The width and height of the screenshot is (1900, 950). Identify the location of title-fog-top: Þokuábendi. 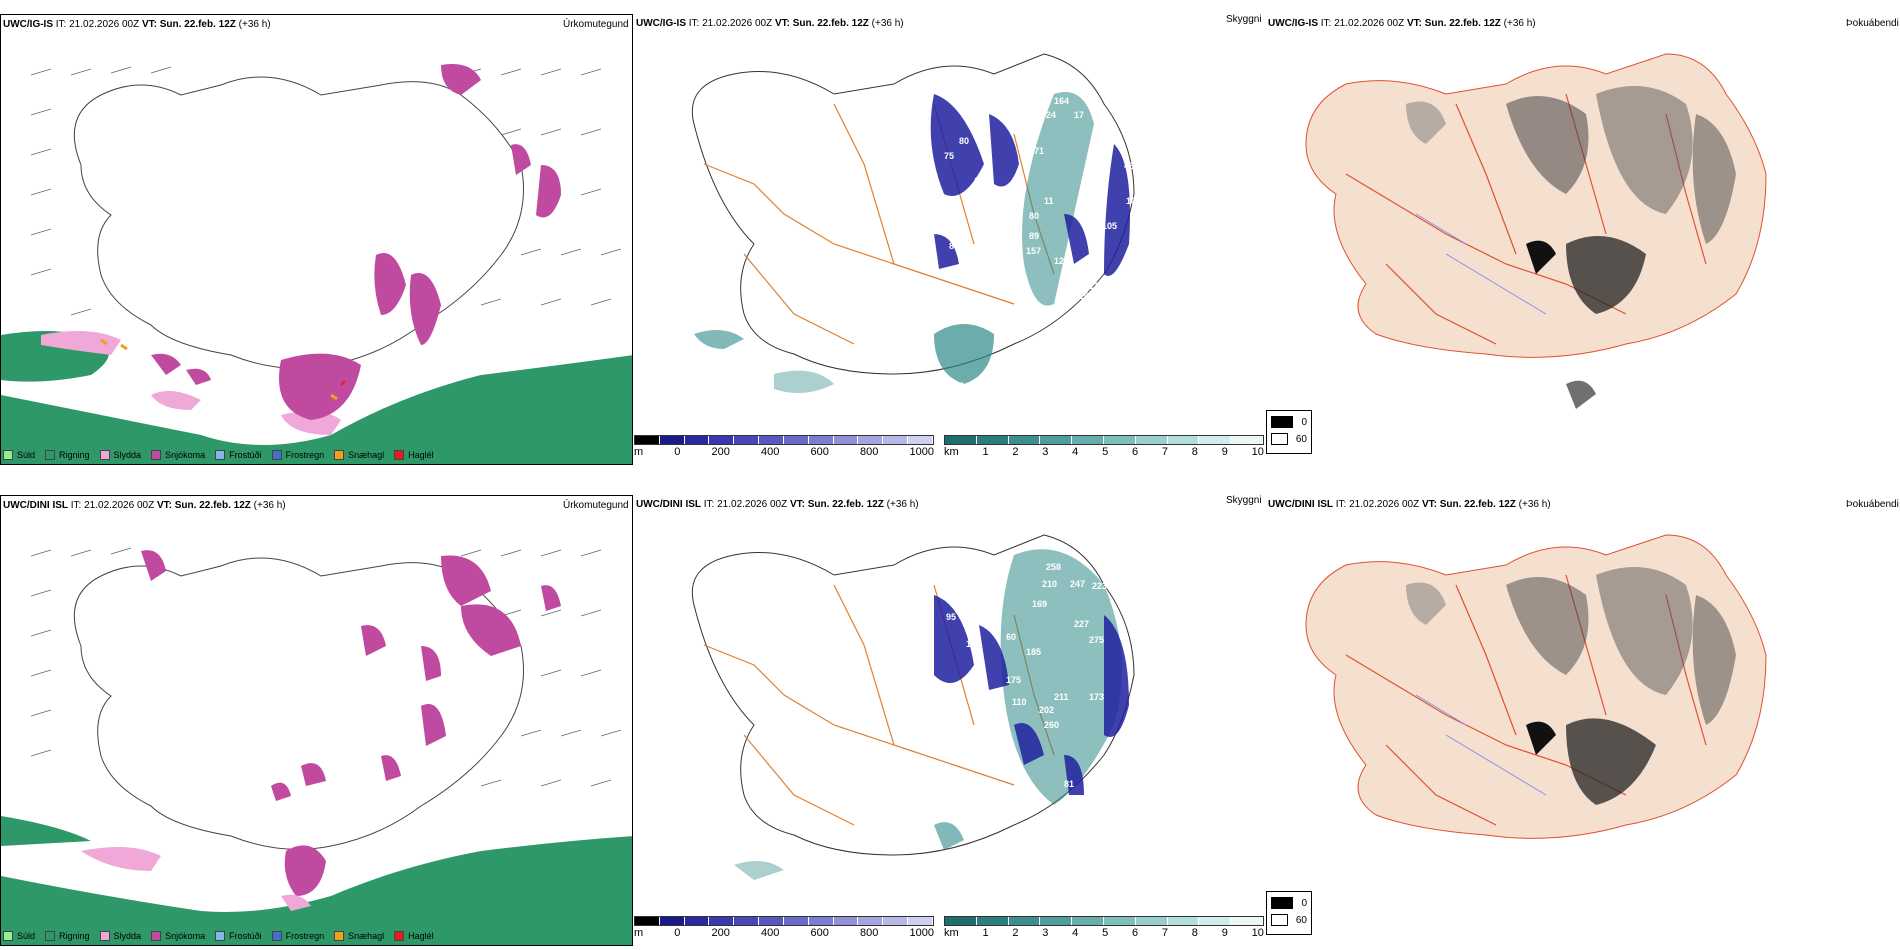
(1872, 23).